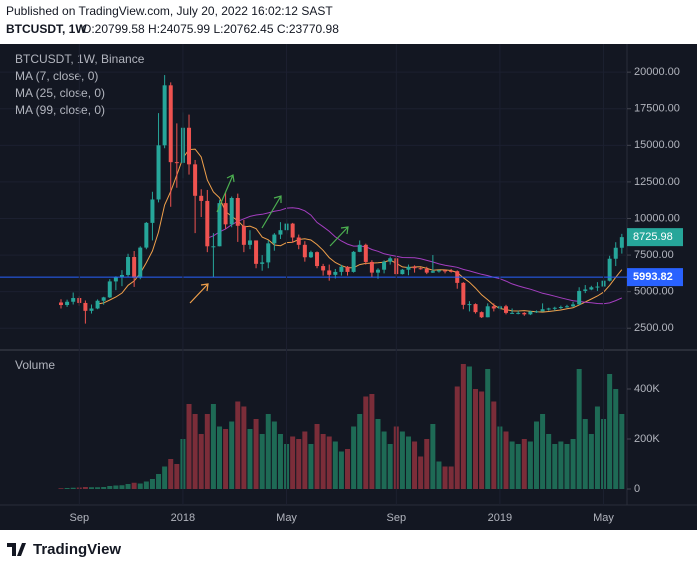 The width and height of the screenshot is (697, 573). I want to click on y-tick-label: 2500.00, so click(654, 328).